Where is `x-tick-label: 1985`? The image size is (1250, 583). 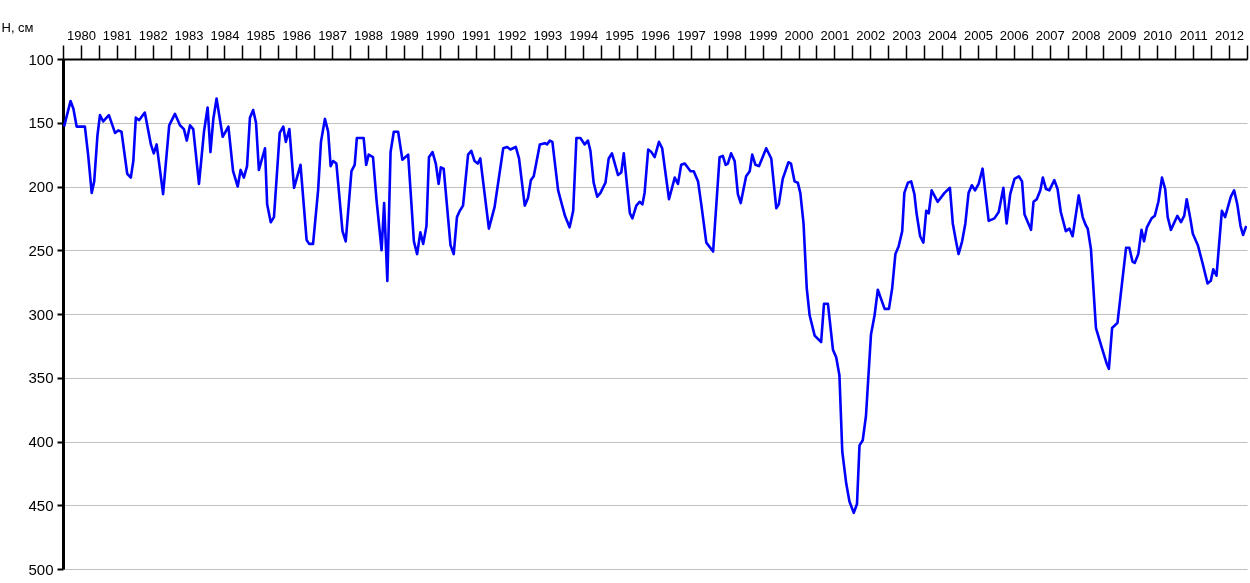
x-tick-label: 1985 is located at coordinates (261, 35).